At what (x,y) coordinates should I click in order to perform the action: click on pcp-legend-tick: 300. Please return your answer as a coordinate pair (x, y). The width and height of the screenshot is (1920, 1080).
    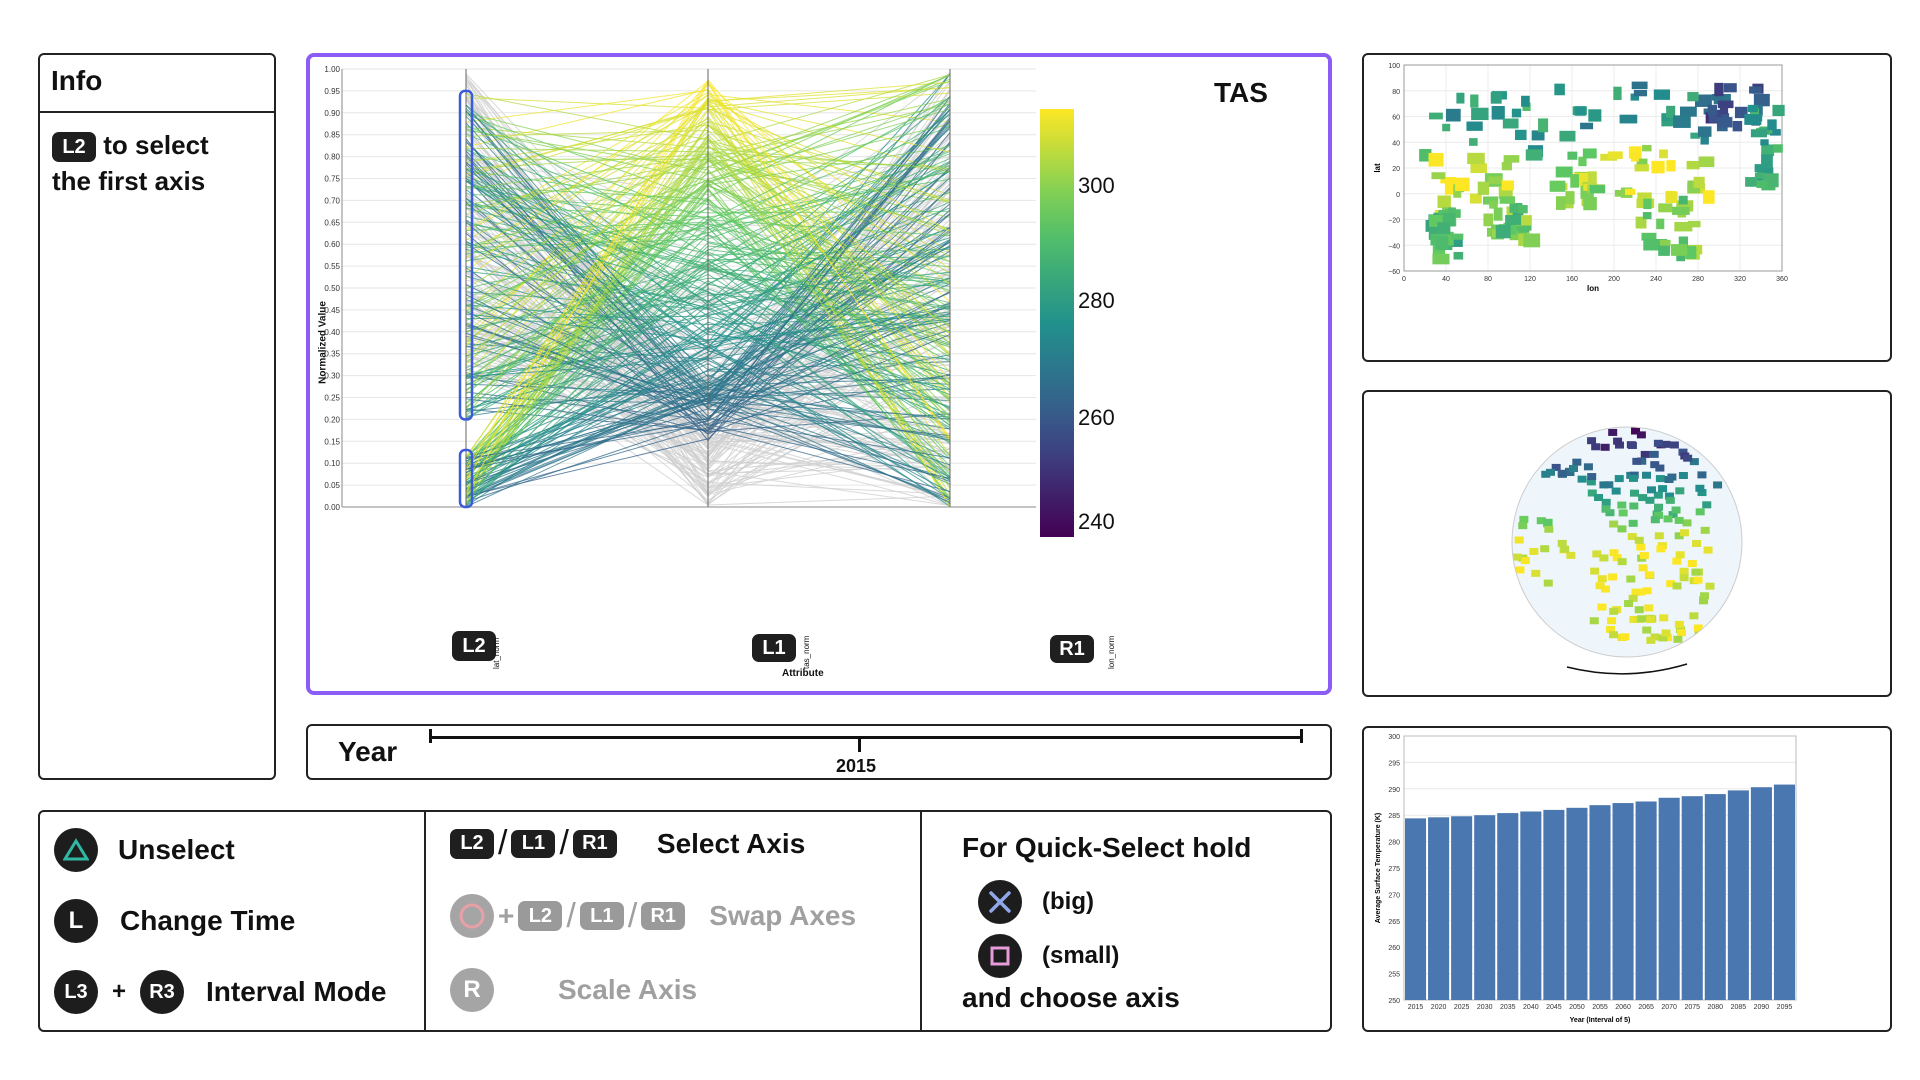
    Looking at the image, I should click on (1096, 185).